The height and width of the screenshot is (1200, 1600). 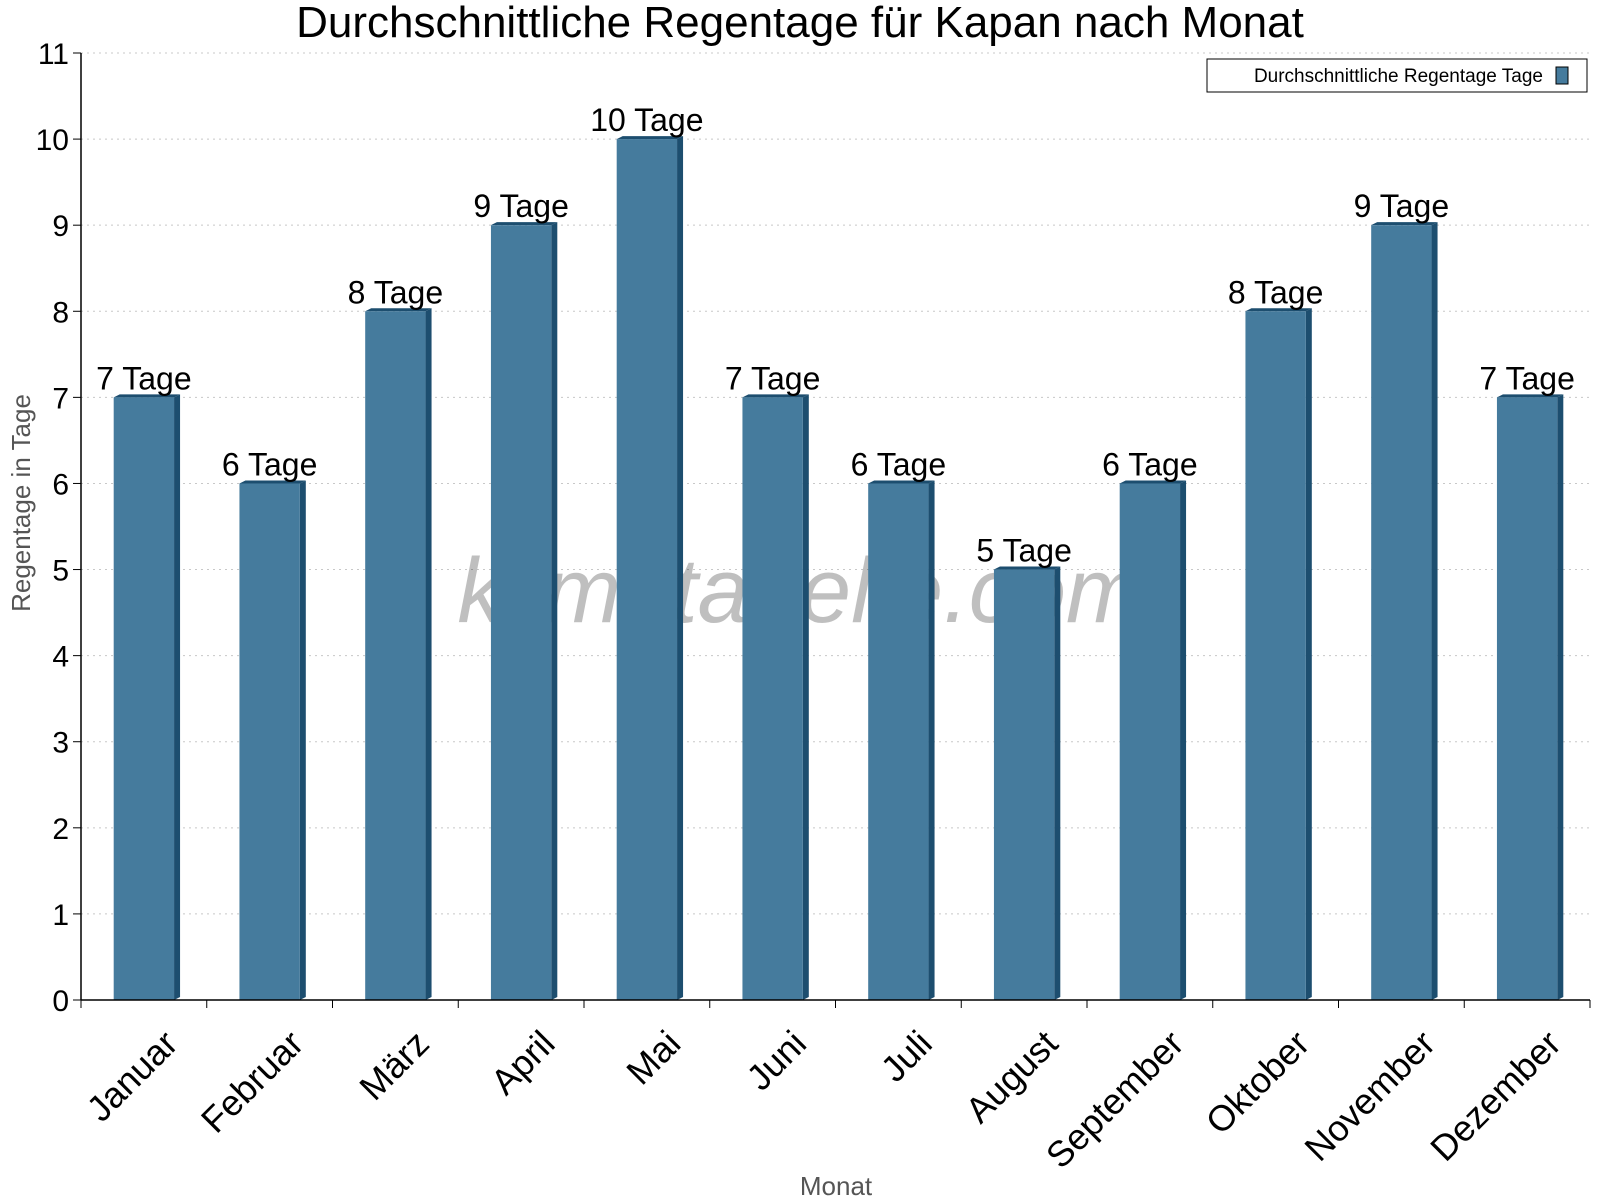 What do you see at coordinates (1258, 1082) in the screenshot?
I see `x-tick-label-9: Oktober` at bounding box center [1258, 1082].